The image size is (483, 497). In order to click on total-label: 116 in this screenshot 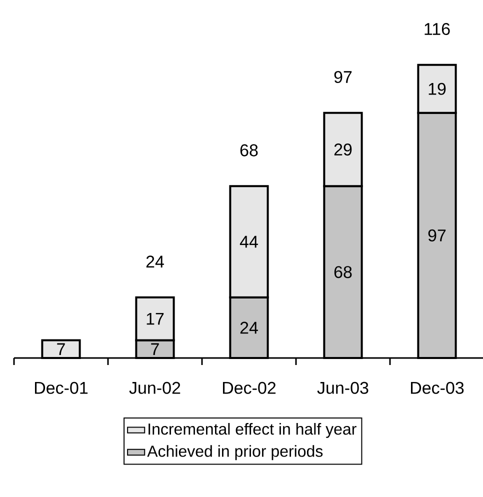, I will do `click(437, 29)`.